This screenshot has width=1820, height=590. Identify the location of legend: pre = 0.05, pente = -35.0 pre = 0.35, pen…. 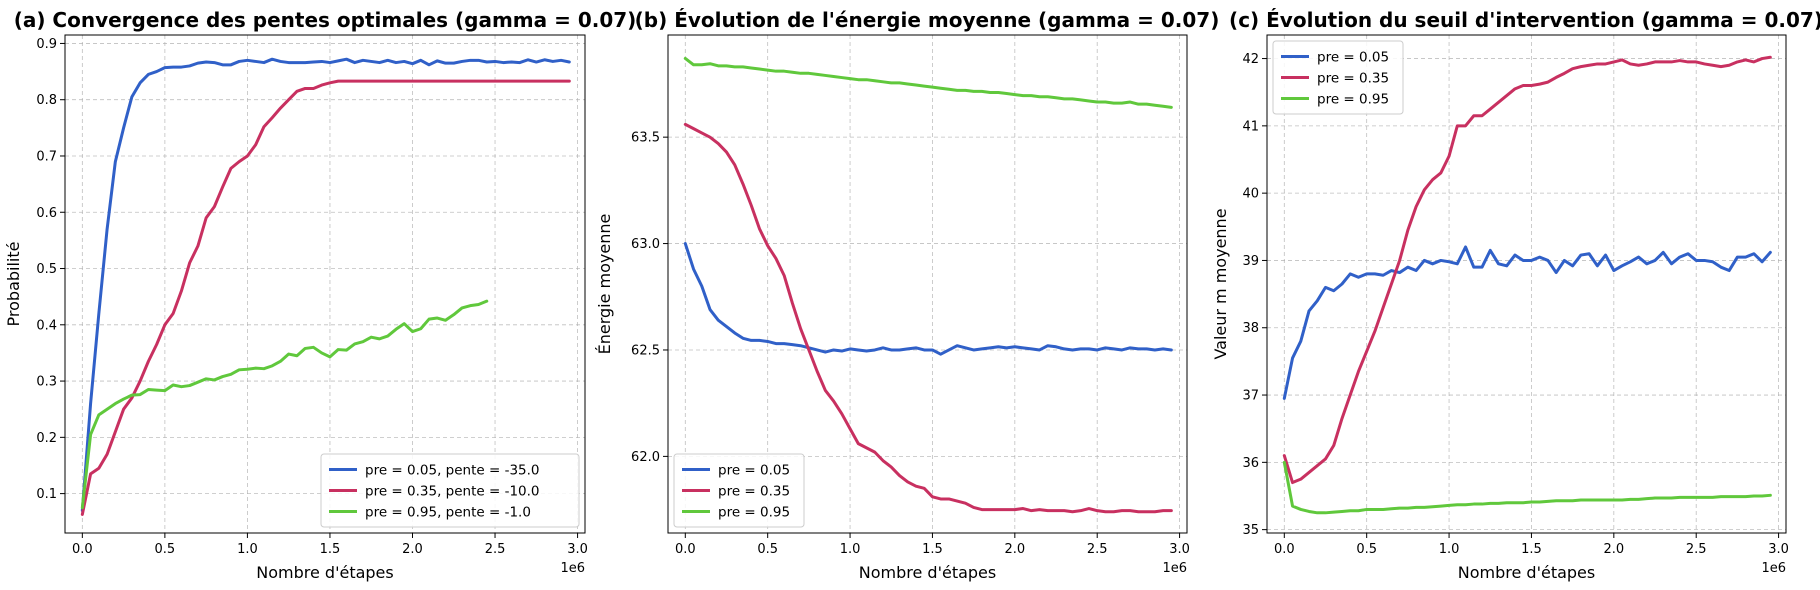
(450, 490).